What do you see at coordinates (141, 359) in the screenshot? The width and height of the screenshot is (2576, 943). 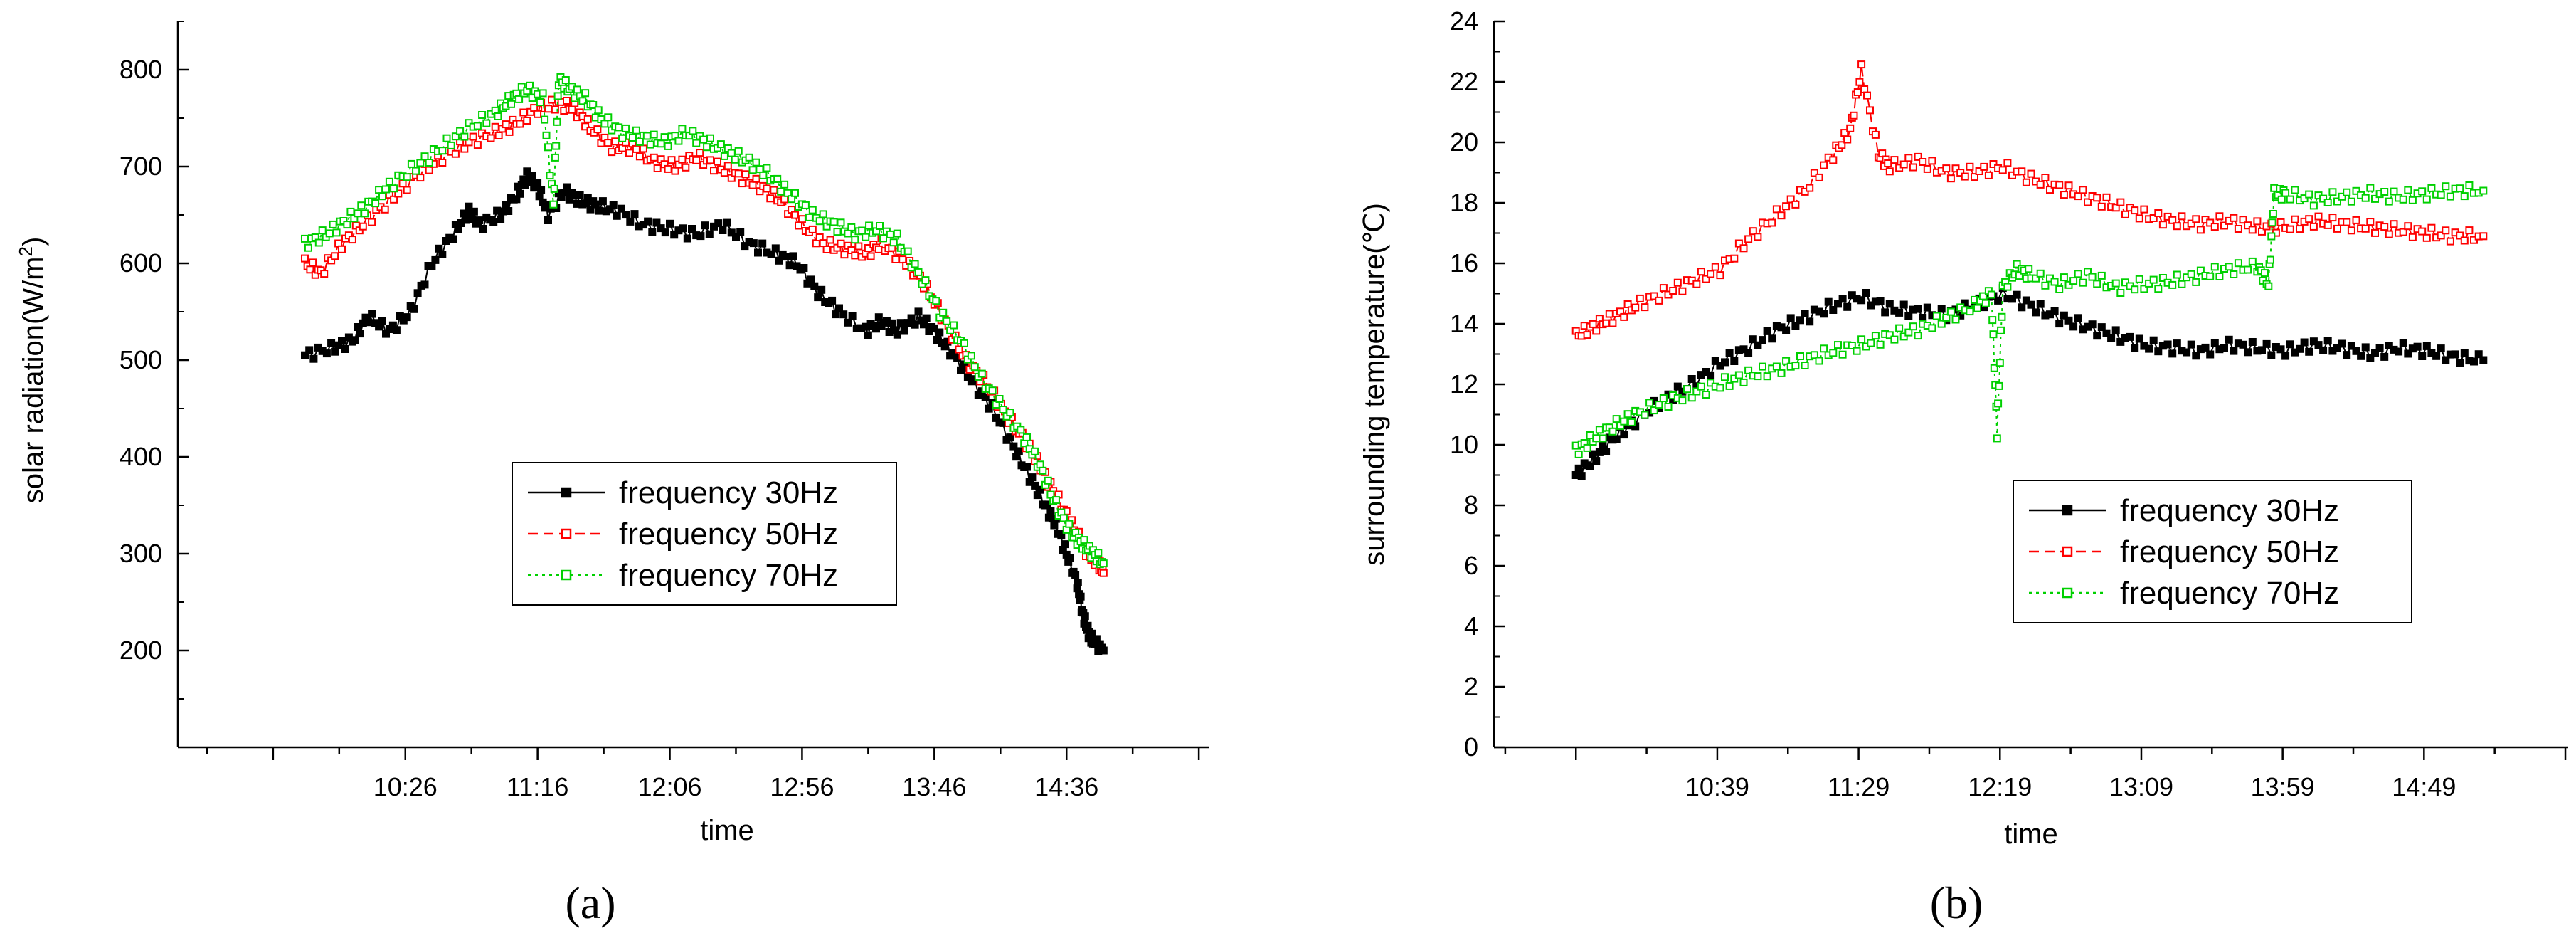 I see `y-tick-label-a: 500` at bounding box center [141, 359].